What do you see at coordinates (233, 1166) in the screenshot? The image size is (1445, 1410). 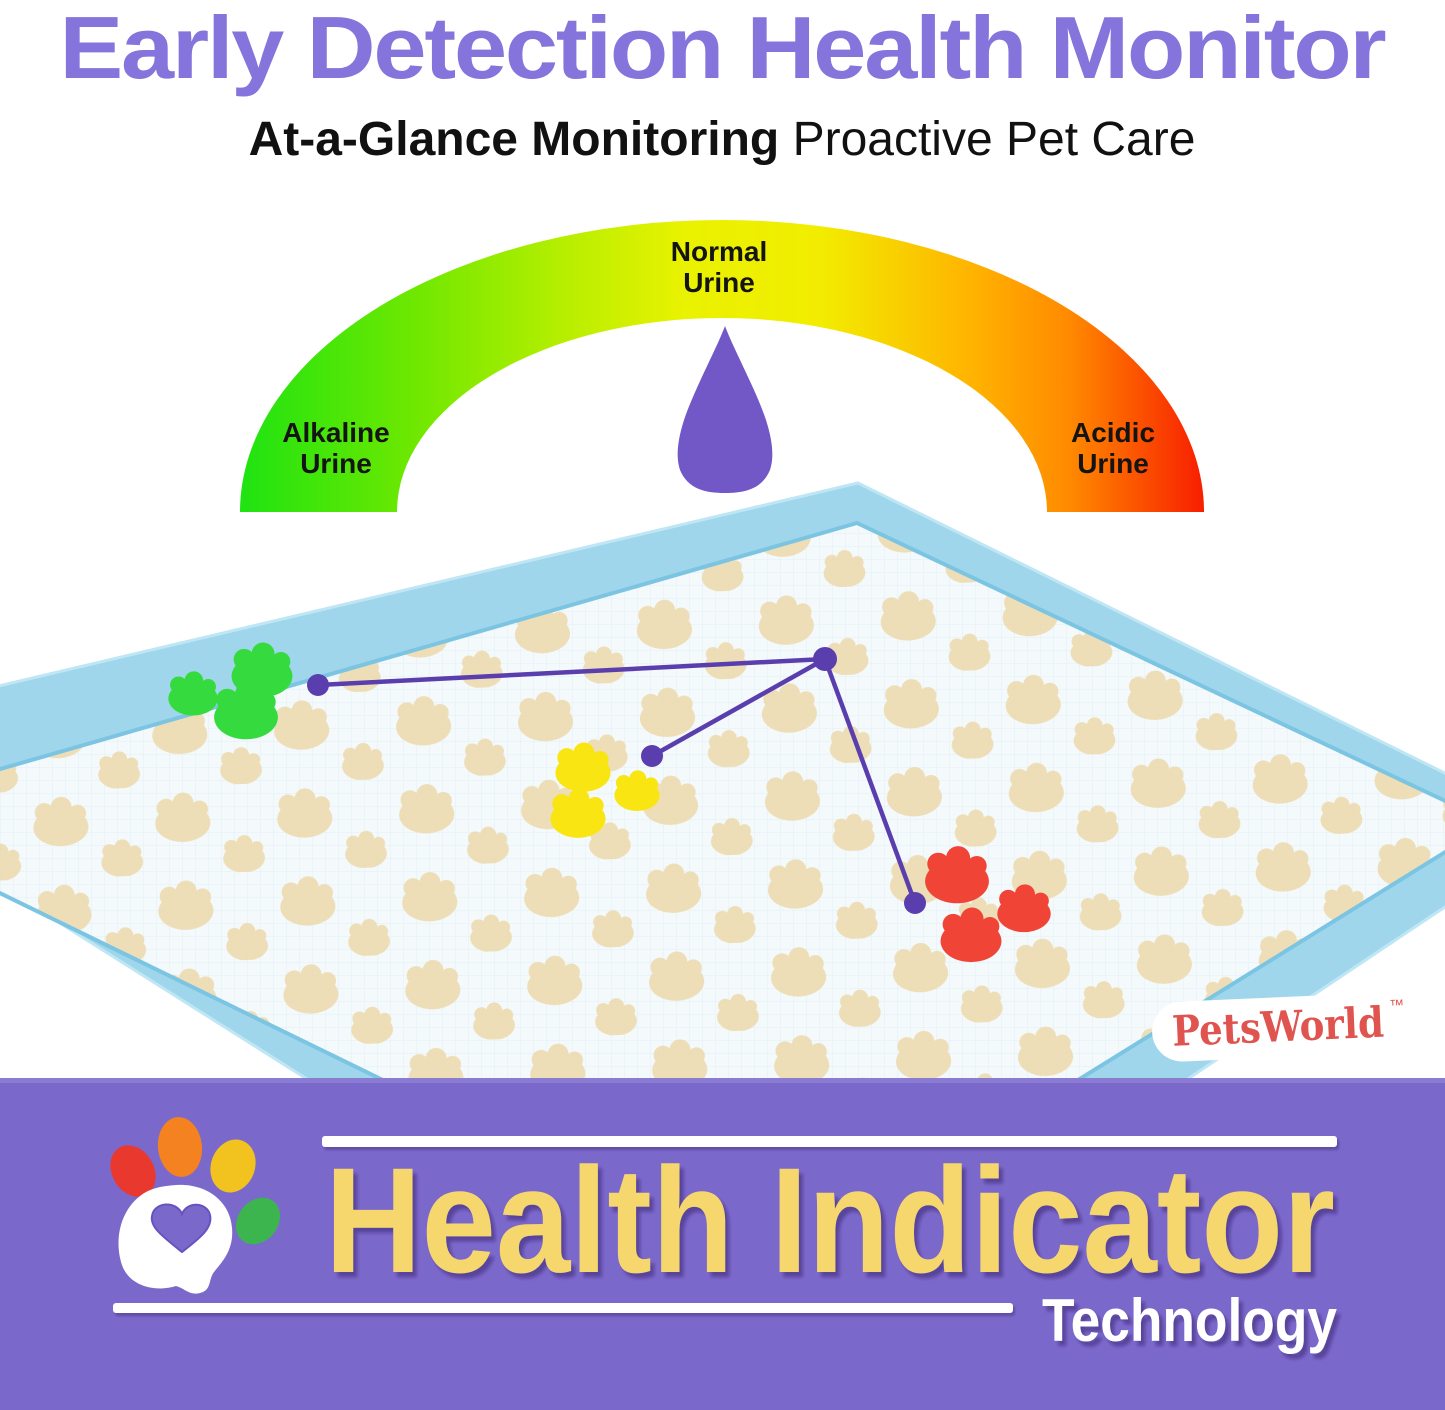 I see `paw-toe-yellow` at bounding box center [233, 1166].